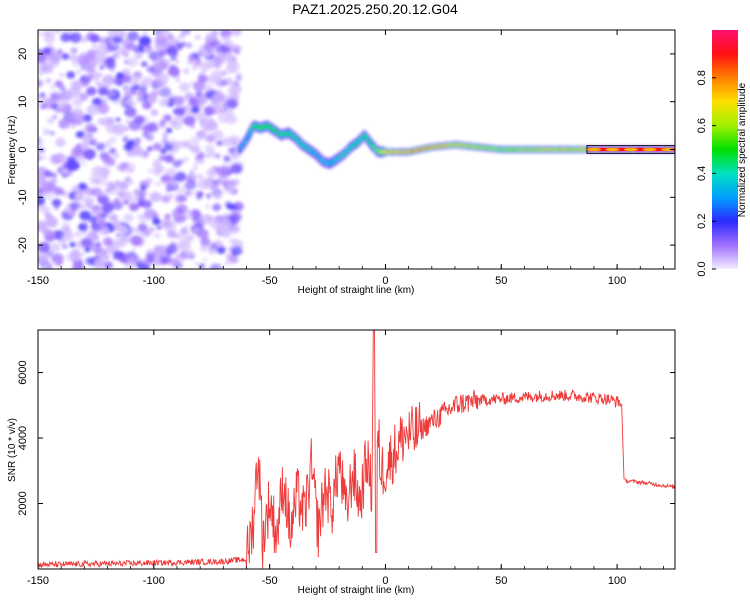 The height and width of the screenshot is (600, 750). I want to click on colorbar-label: Normalized spectral amplitude, so click(742, 149).